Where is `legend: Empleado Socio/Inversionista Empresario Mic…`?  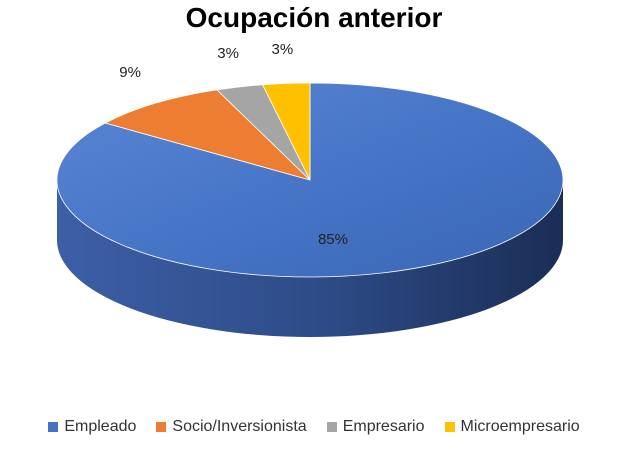
legend: Empleado Socio/Inversionista Empresario Mic… is located at coordinates (314, 427).